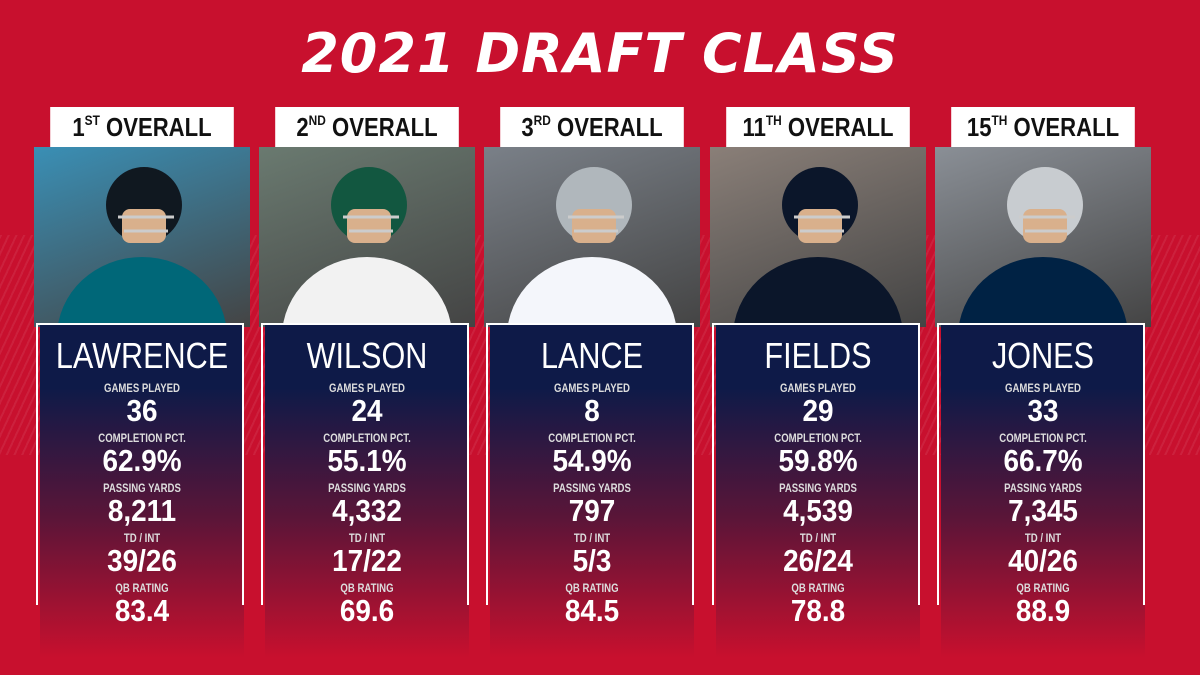 This screenshot has height=675, width=1200. I want to click on stat-value-rating: 84.5, so click(592, 610).